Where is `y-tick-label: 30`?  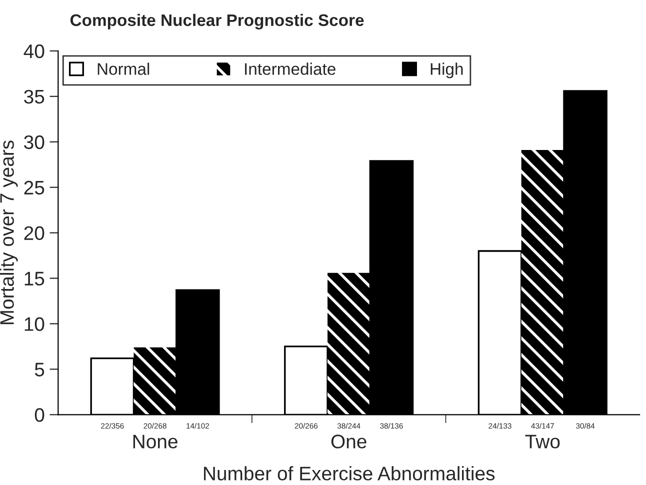 y-tick-label: 30 is located at coordinates (34, 142).